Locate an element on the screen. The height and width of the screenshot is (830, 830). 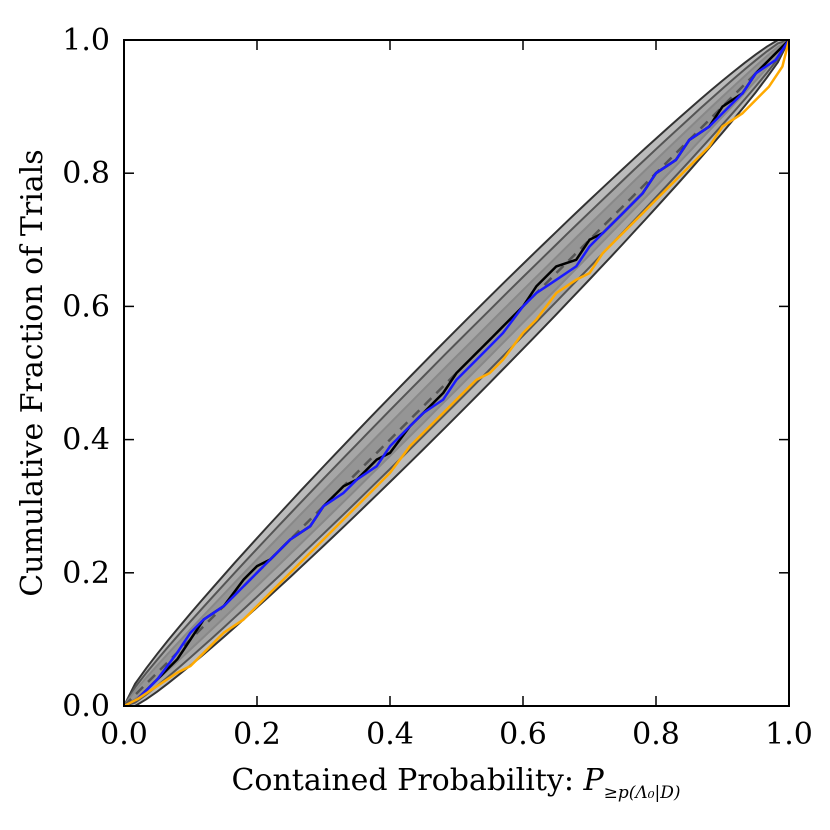
y-tick-label: 0.2 is located at coordinates (86, 573).